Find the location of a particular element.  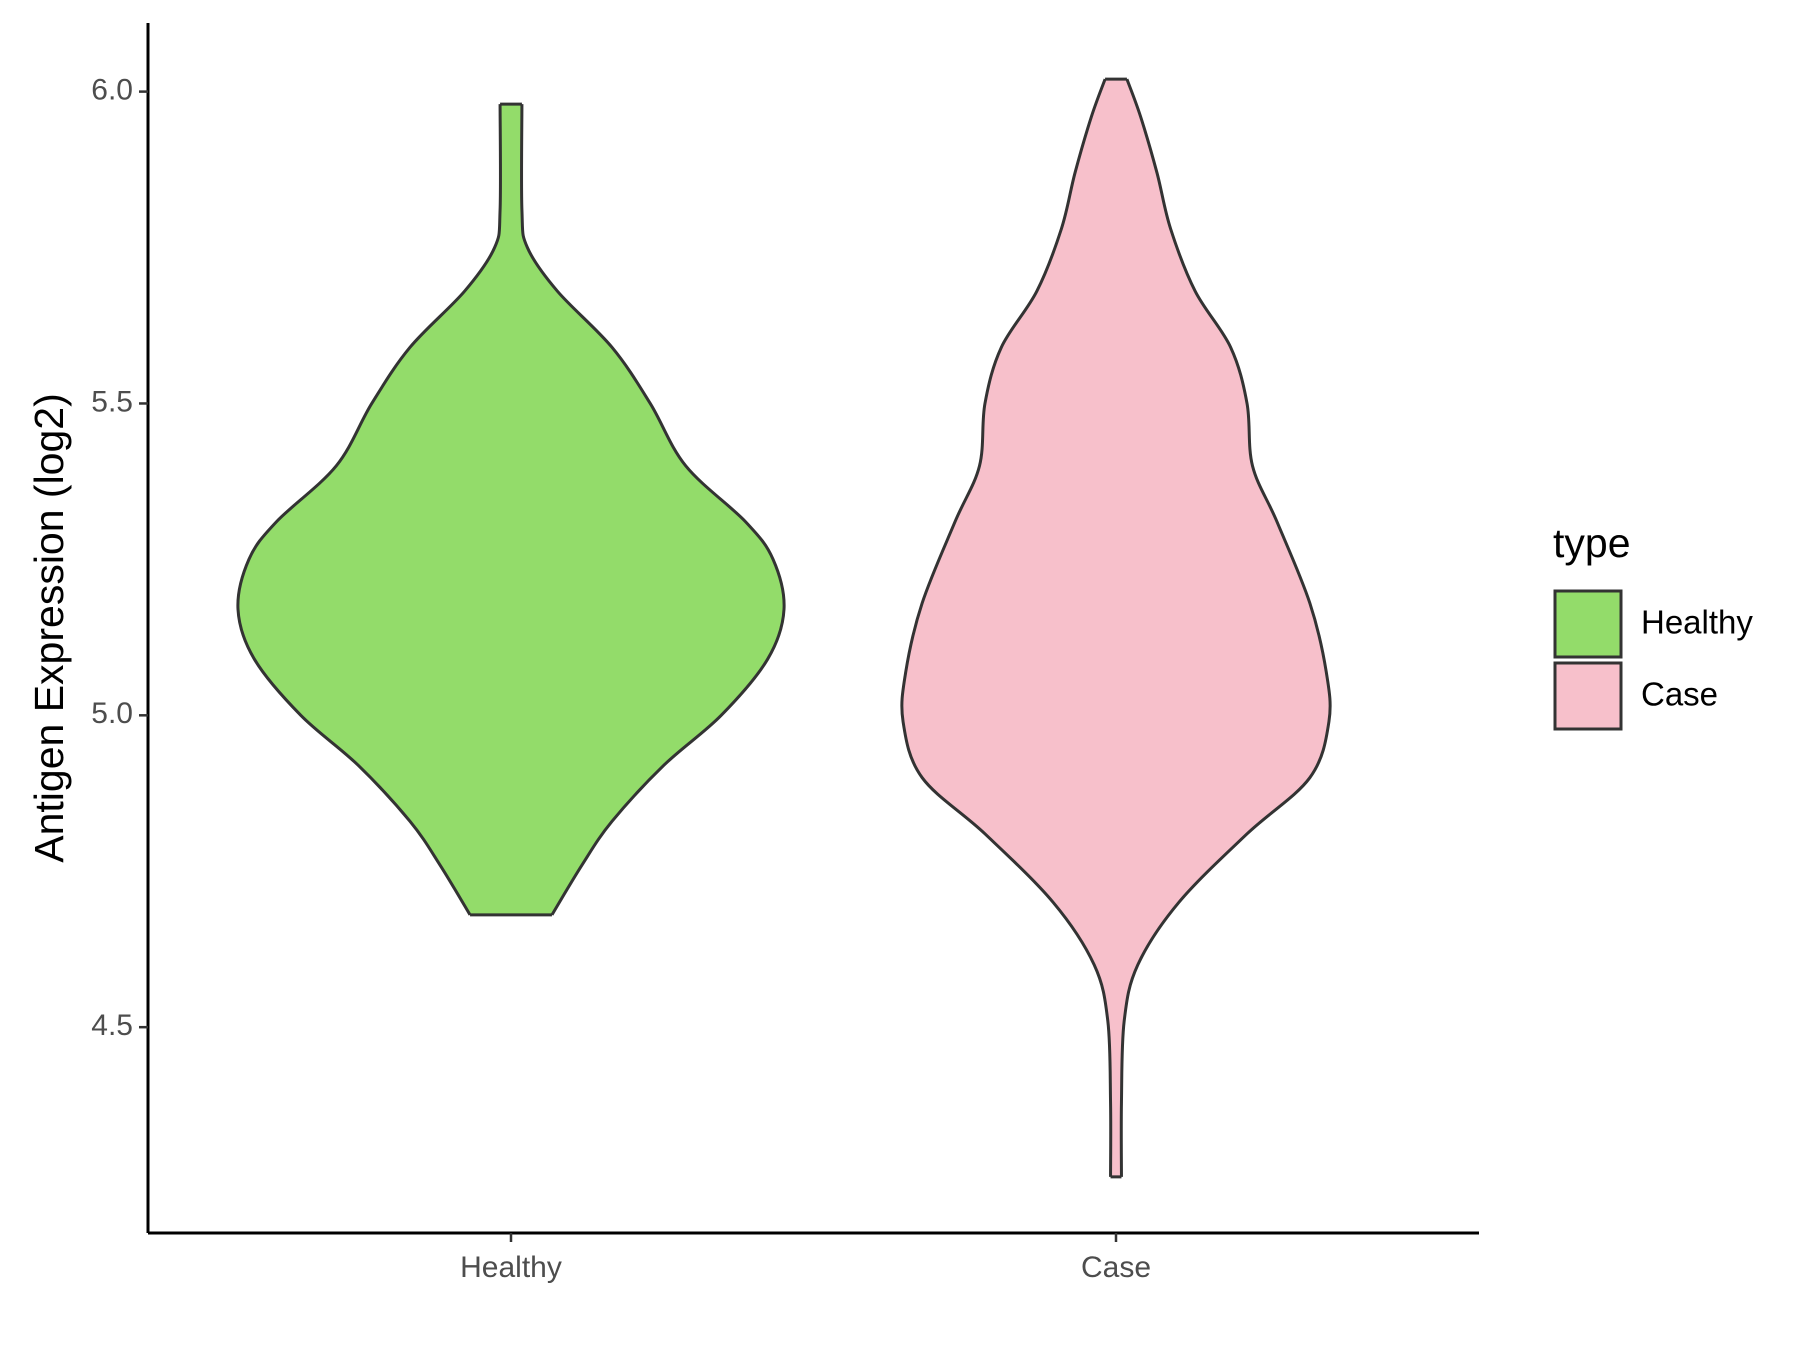

legend-title: type is located at coordinates (1592, 543).